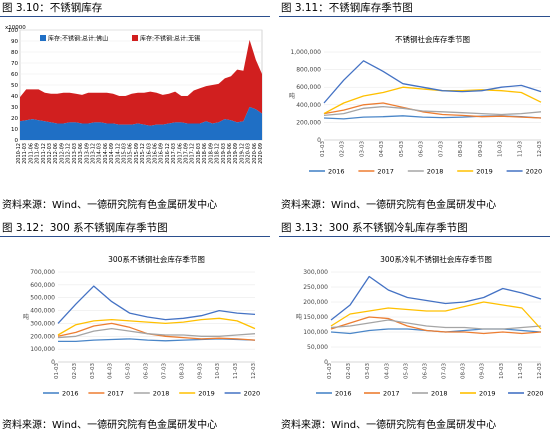 This screenshot has height=434, width=550. Describe the element at coordinates (255, 153) in the screenshot. I see `x-tick-label: 2020-06` at that location.